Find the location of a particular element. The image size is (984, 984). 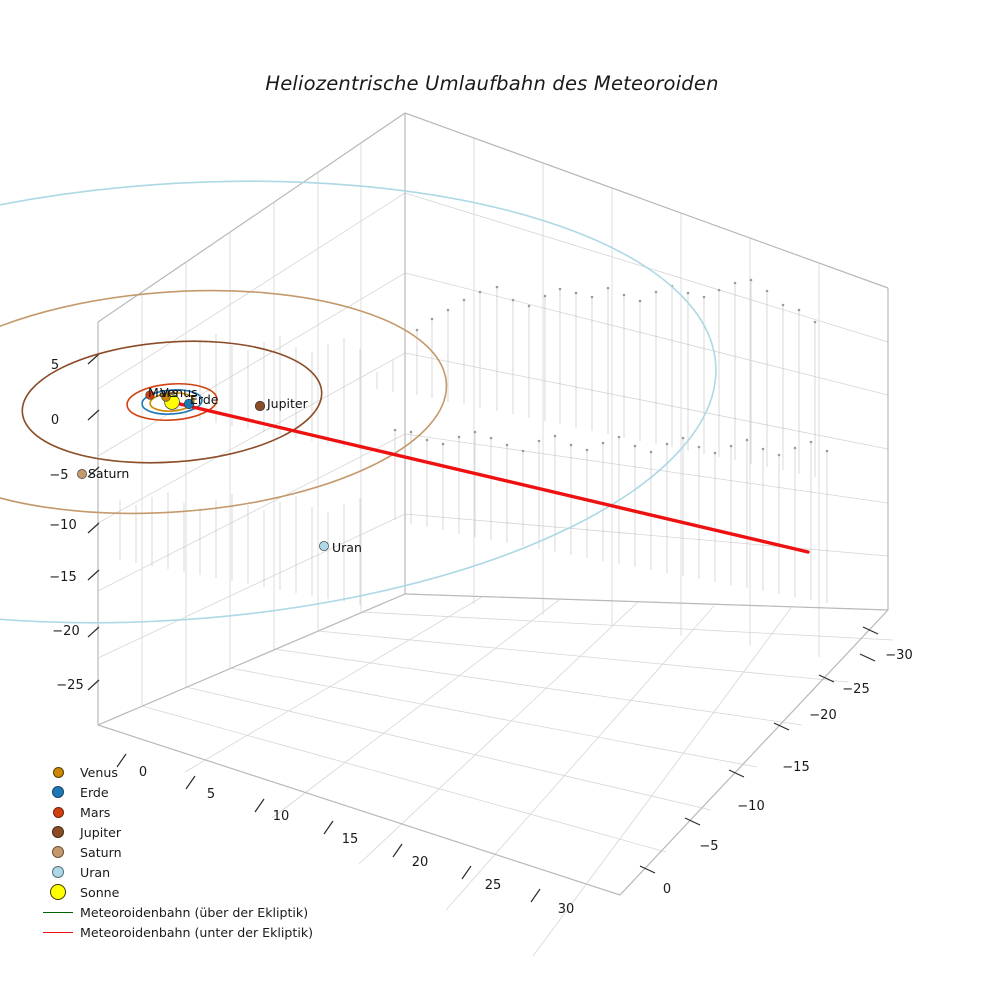

y-tick-label: −25 is located at coordinates (855, 689).